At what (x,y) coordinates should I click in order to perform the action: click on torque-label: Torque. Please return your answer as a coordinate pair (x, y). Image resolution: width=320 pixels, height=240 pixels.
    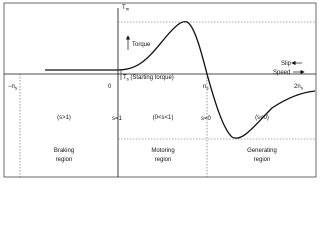
    Looking at the image, I should click on (141, 45).